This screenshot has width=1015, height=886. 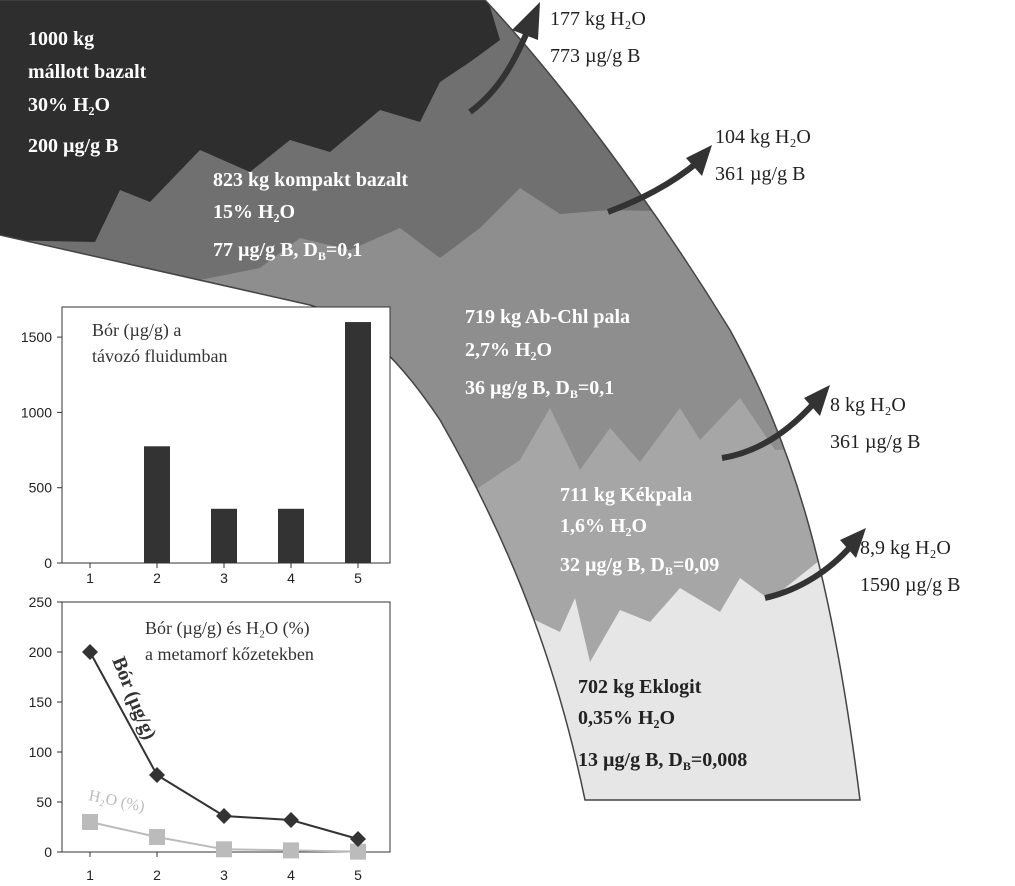 I want to click on outflow-label: 1590 µg/g B, so click(x=910, y=585).